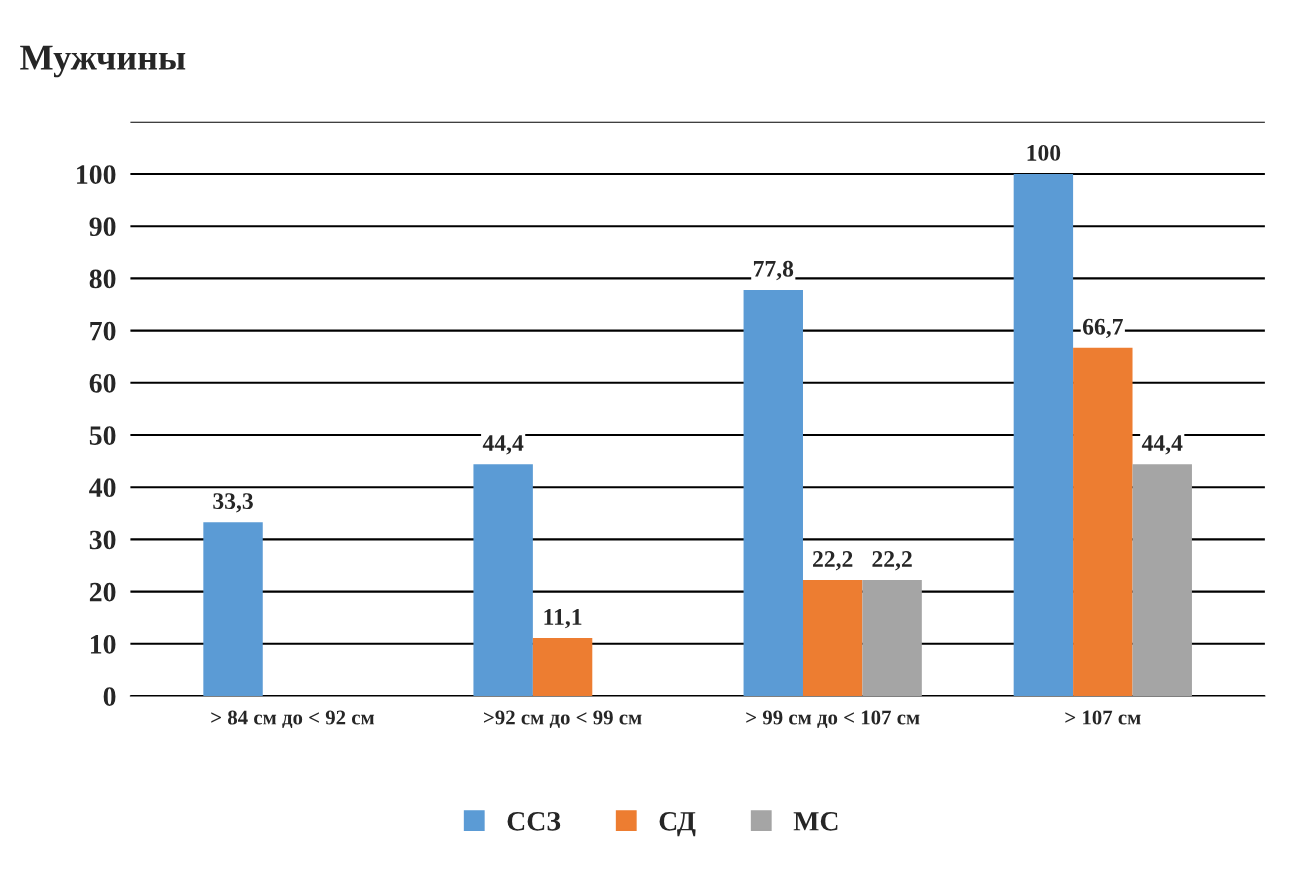 This screenshot has width=1304, height=870. I want to click on data-label: 100, so click(1044, 152).